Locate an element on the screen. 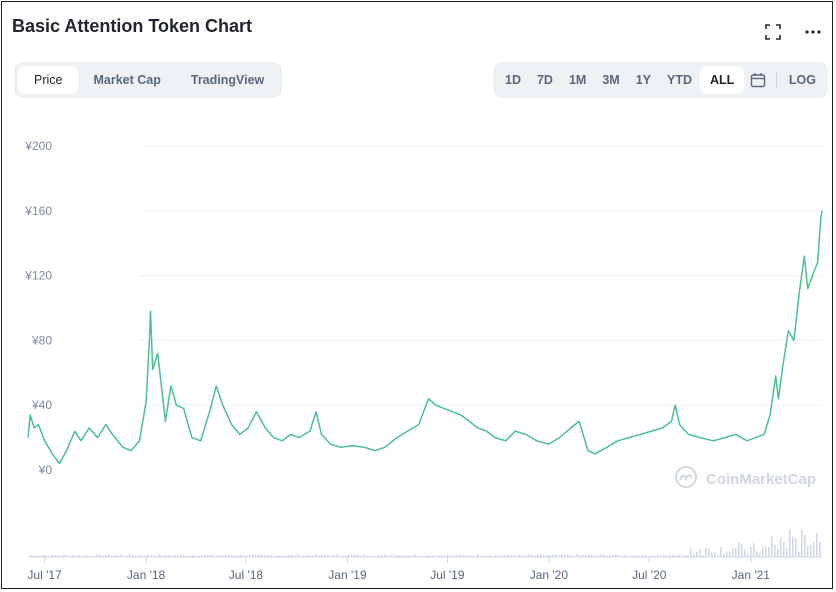  range-3m: 3M is located at coordinates (611, 80).